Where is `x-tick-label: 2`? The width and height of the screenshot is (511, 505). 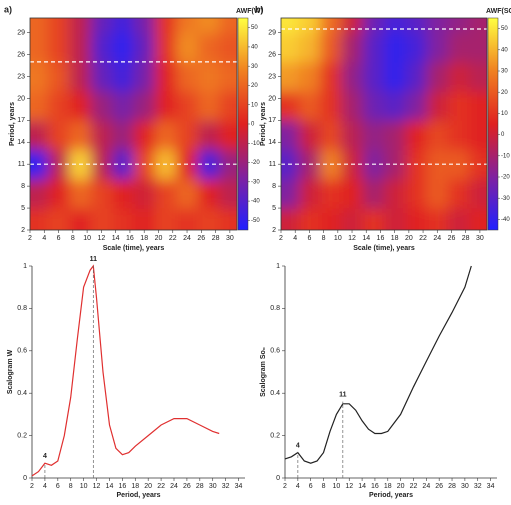
x-tick-label: 2 is located at coordinates (281, 238).